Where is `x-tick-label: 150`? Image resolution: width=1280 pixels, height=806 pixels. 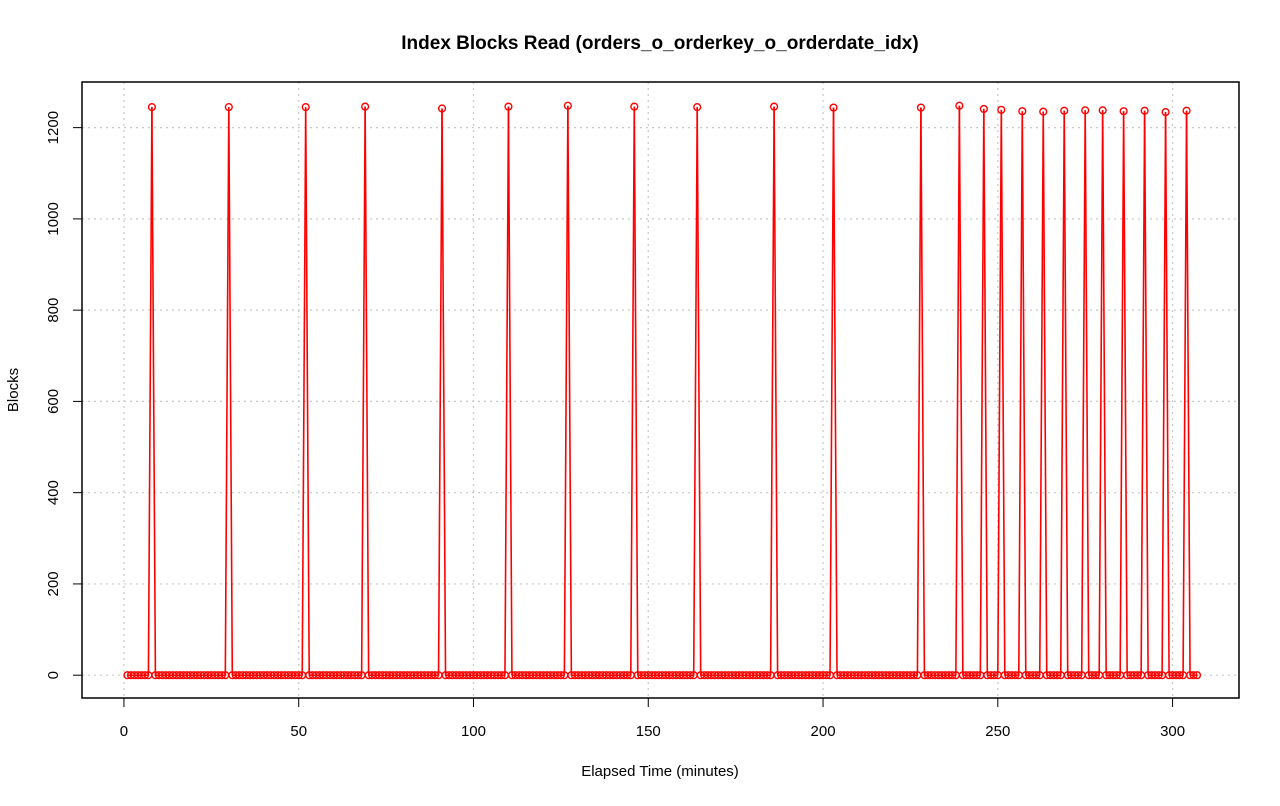
x-tick-label: 150 is located at coordinates (648, 731).